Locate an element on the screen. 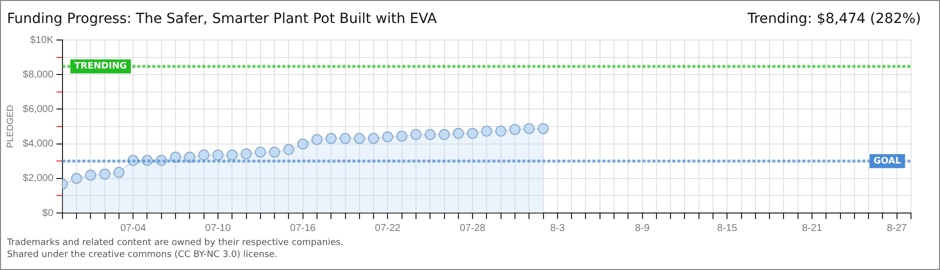 This screenshot has height=270, width=940. x-tick-label: 07-28 is located at coordinates (473, 228).